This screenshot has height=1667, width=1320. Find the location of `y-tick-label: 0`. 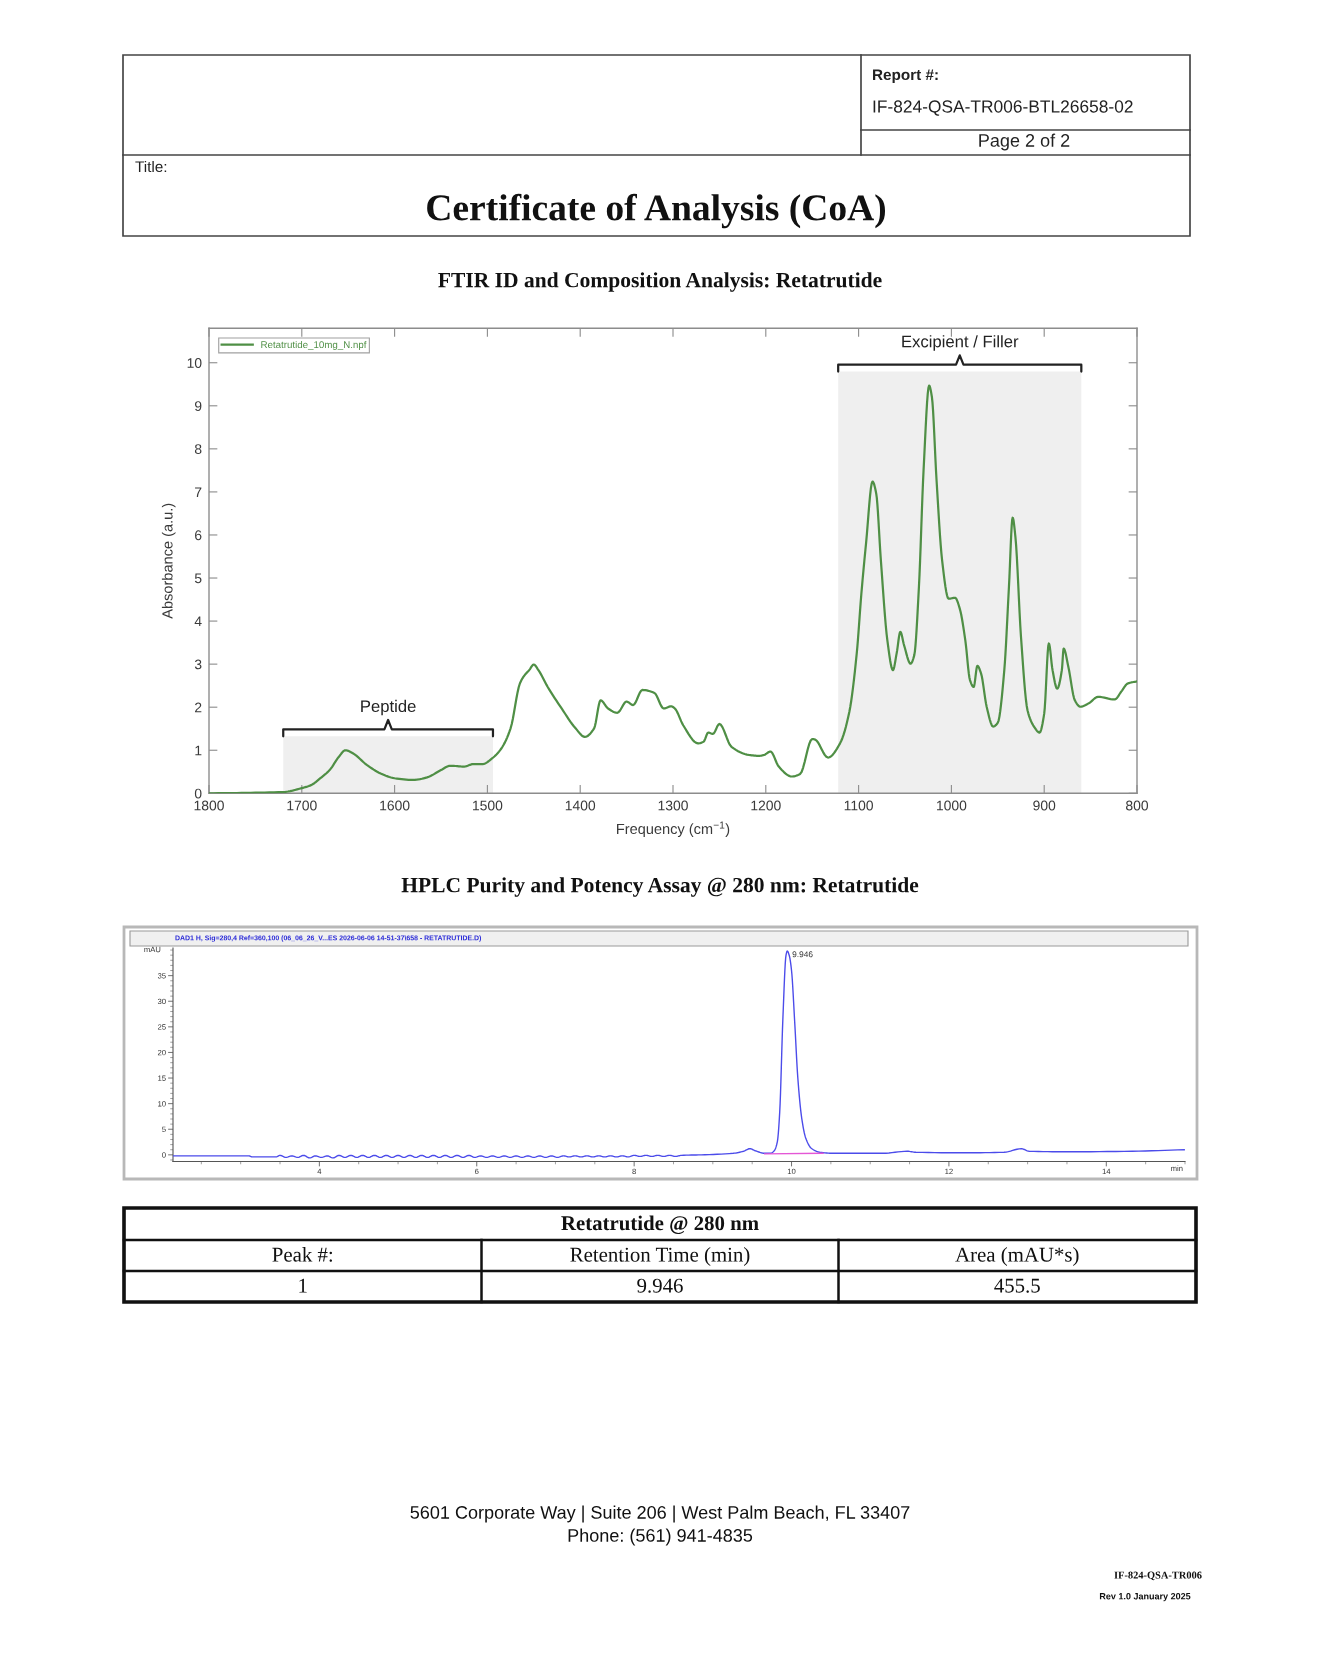

y-tick-label: 0 is located at coordinates (198, 793).